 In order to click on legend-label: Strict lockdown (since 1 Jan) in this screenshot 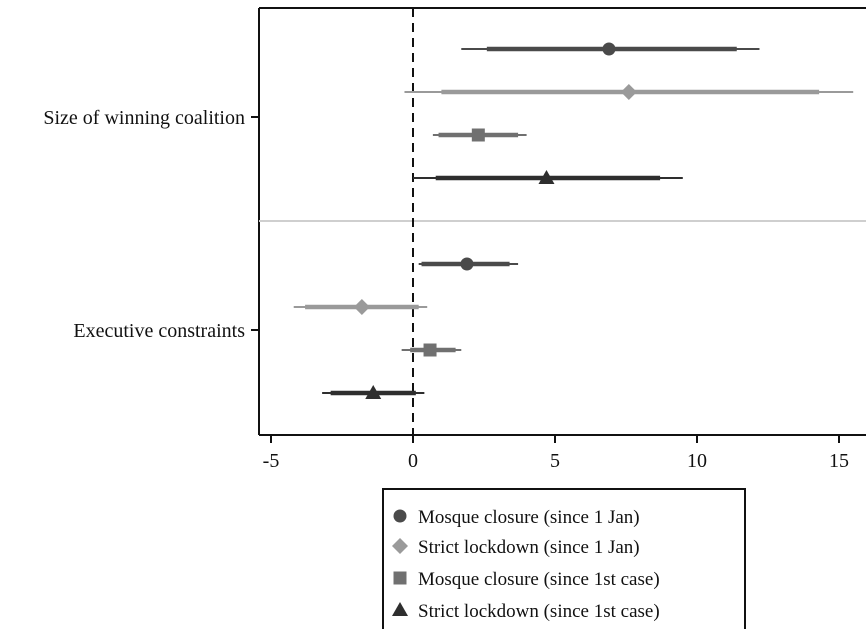, I will do `click(529, 547)`.